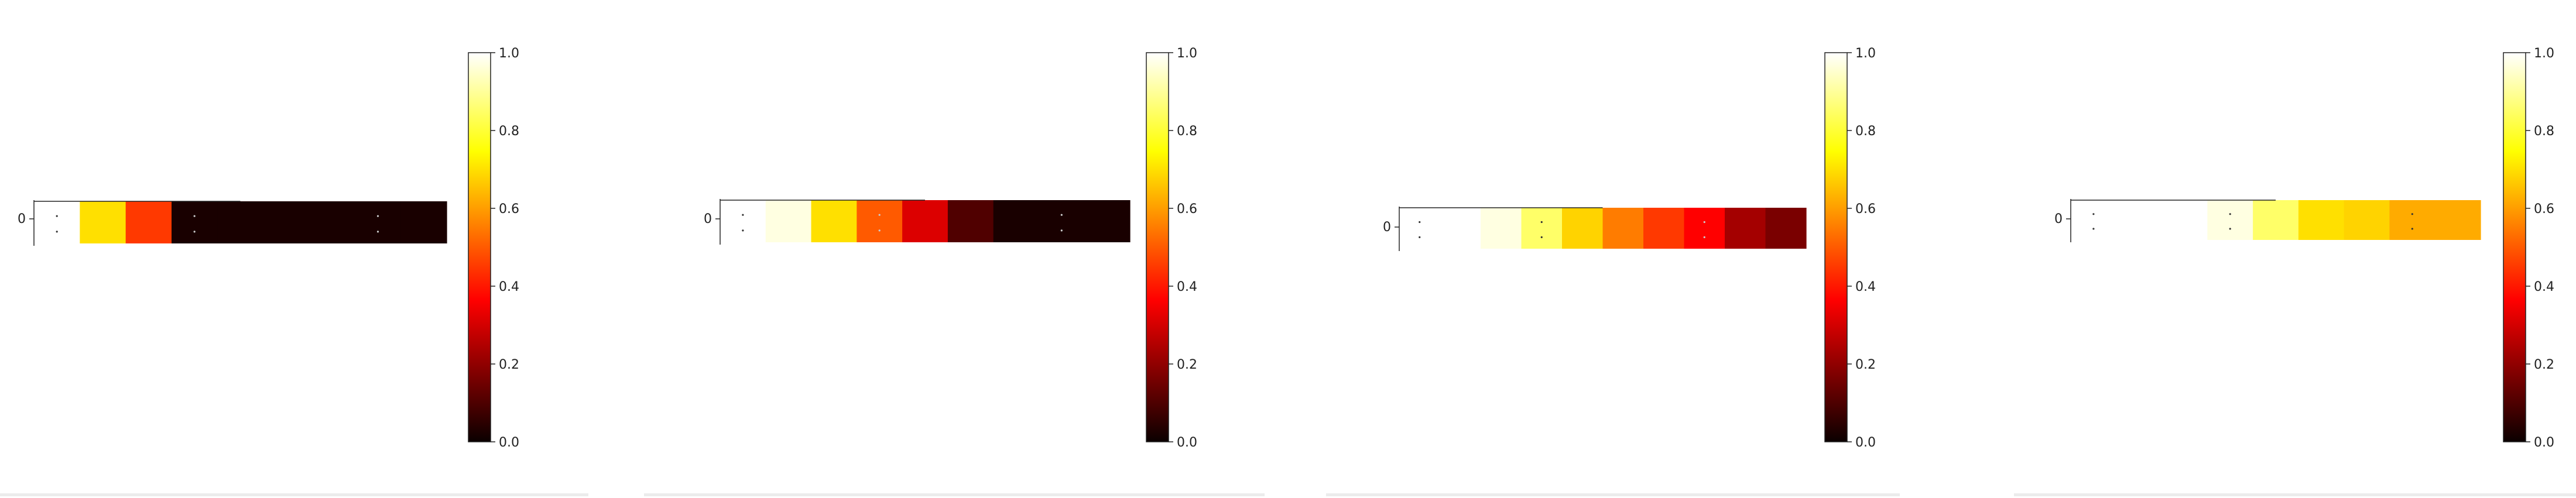 The width and height of the screenshot is (2576, 498). I want to click on panel-separators, so click(1288, 494).